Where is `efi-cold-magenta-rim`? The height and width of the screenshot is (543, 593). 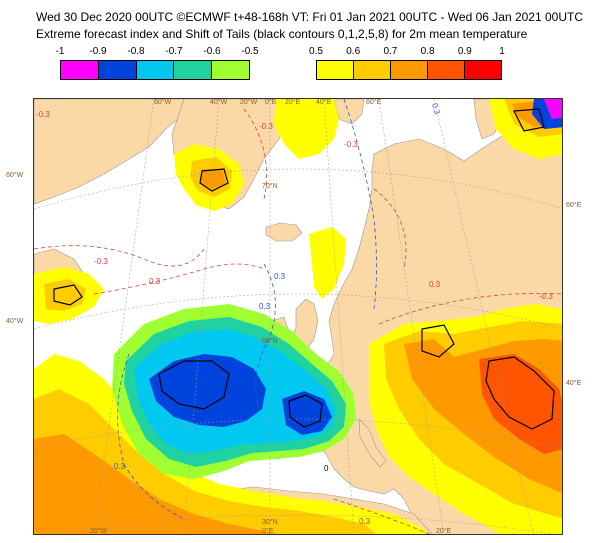 efi-cold-magenta-rim is located at coordinates (547, 114).